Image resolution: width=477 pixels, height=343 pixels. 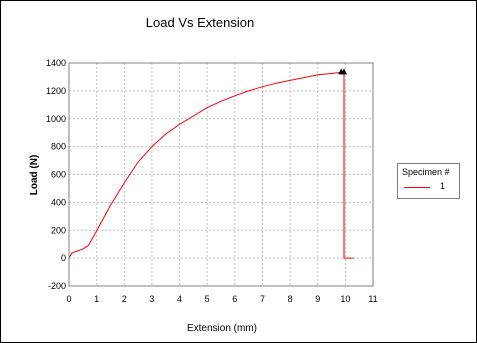 I want to click on break-marker, so click(x=343, y=71).